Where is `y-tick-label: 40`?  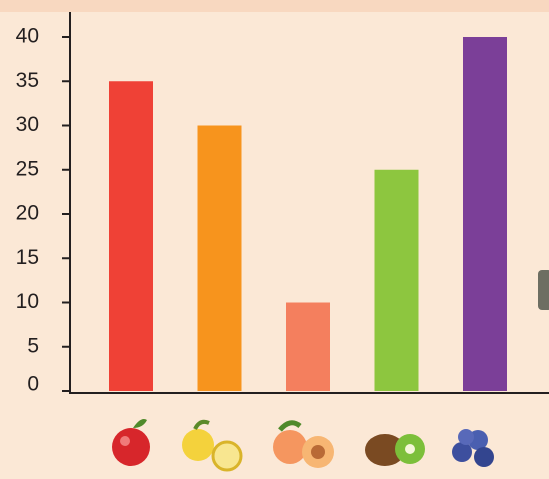 y-tick-label: 40 is located at coordinates (27, 36).